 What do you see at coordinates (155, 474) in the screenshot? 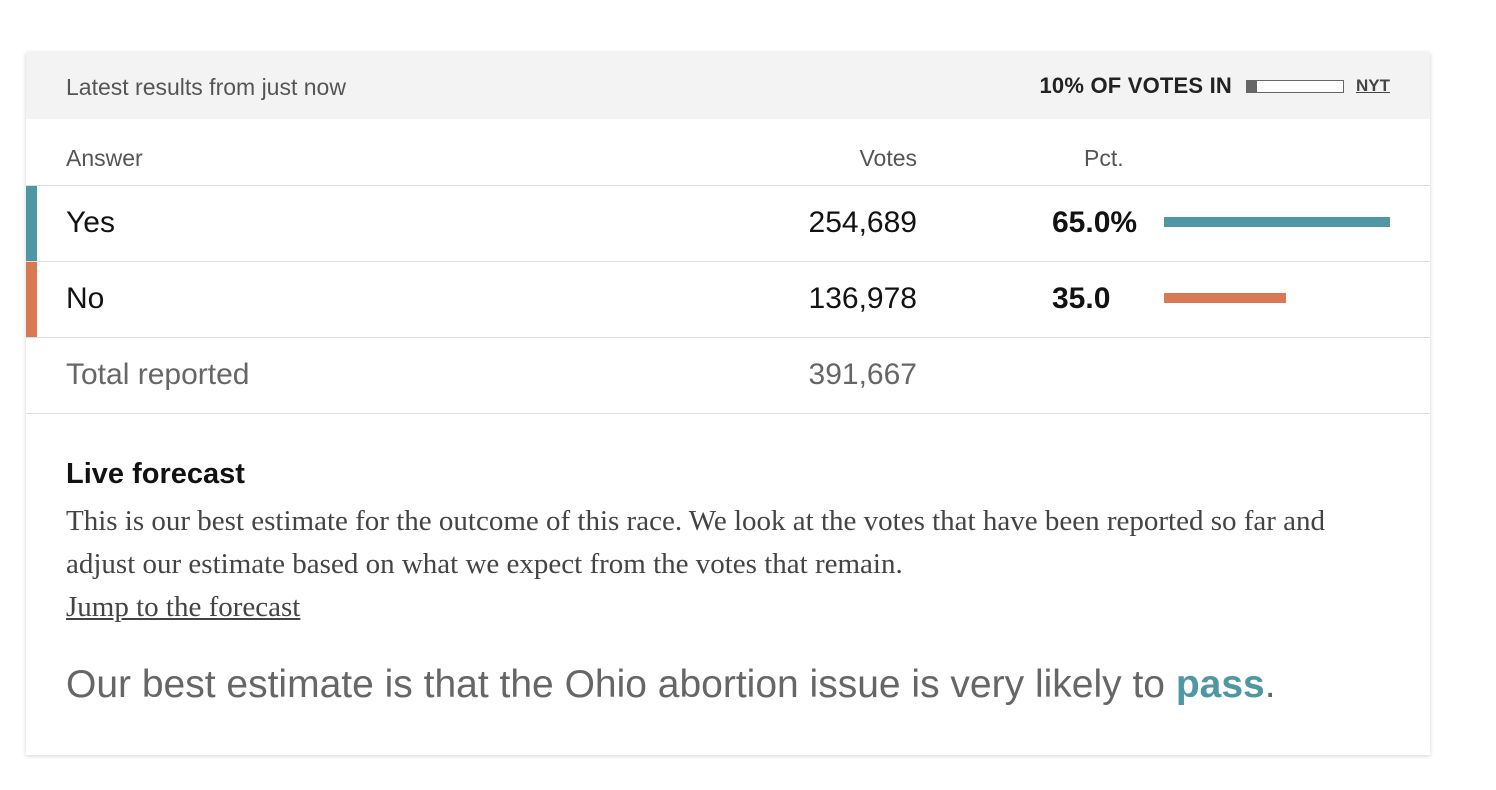
I see `forecast-title: Live forecast` at bounding box center [155, 474].